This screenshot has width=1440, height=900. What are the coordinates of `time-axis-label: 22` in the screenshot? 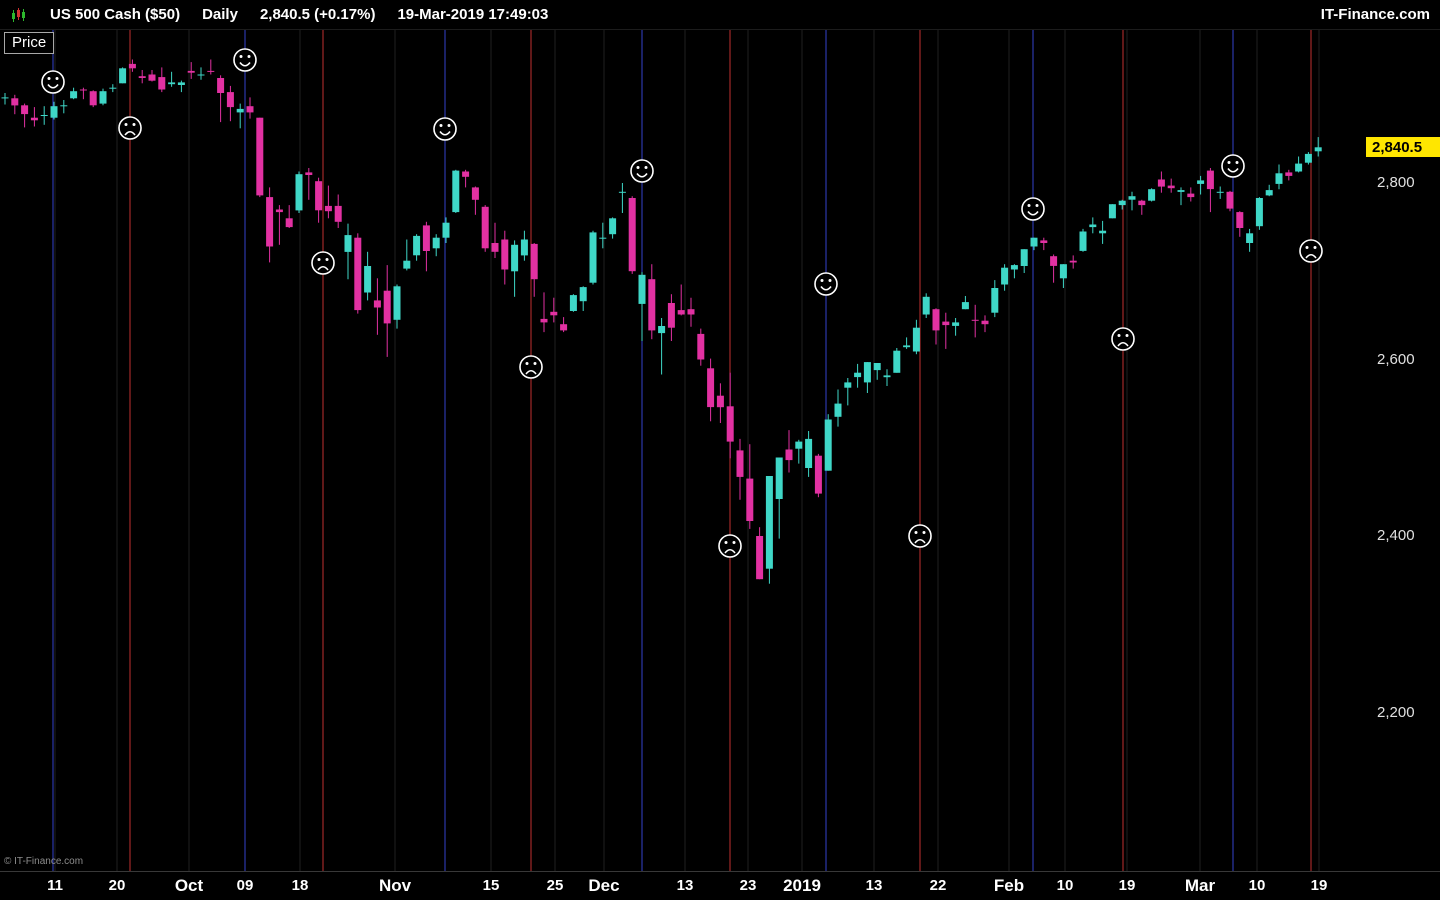 It's located at (938, 885).